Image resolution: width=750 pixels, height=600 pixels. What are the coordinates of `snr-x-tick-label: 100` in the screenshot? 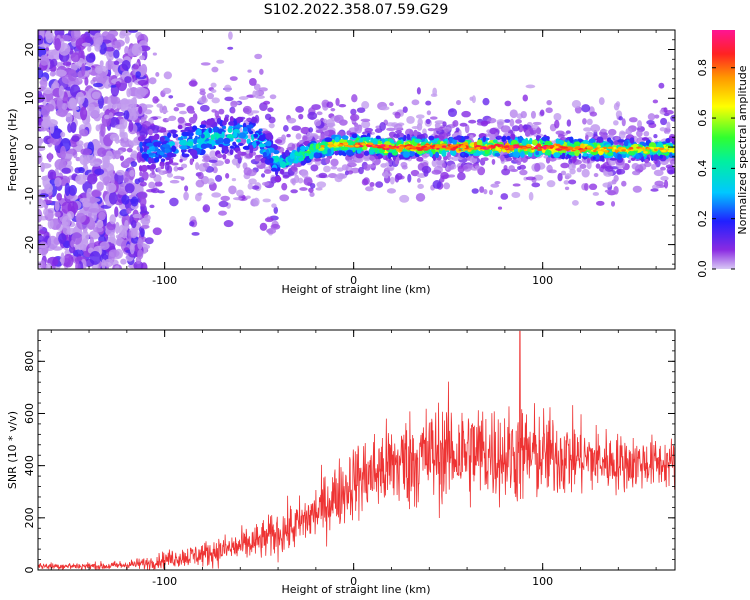 It's located at (542, 581).